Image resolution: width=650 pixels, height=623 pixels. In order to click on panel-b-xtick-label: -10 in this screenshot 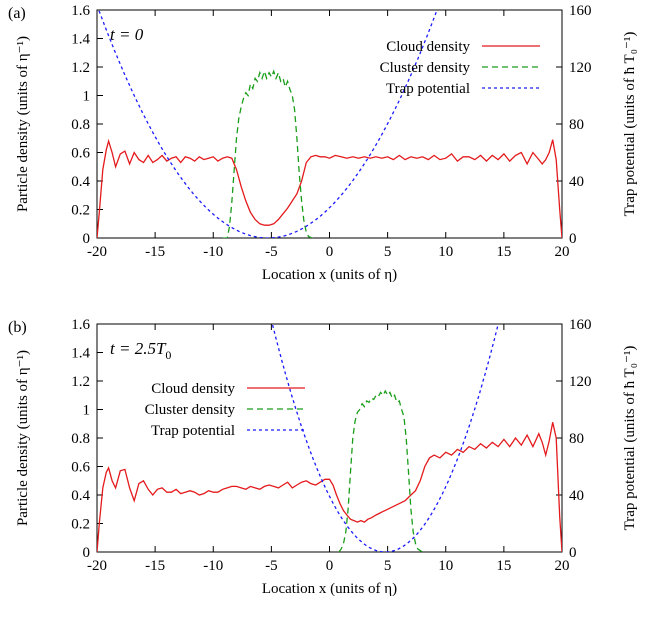, I will do `click(213, 566)`.